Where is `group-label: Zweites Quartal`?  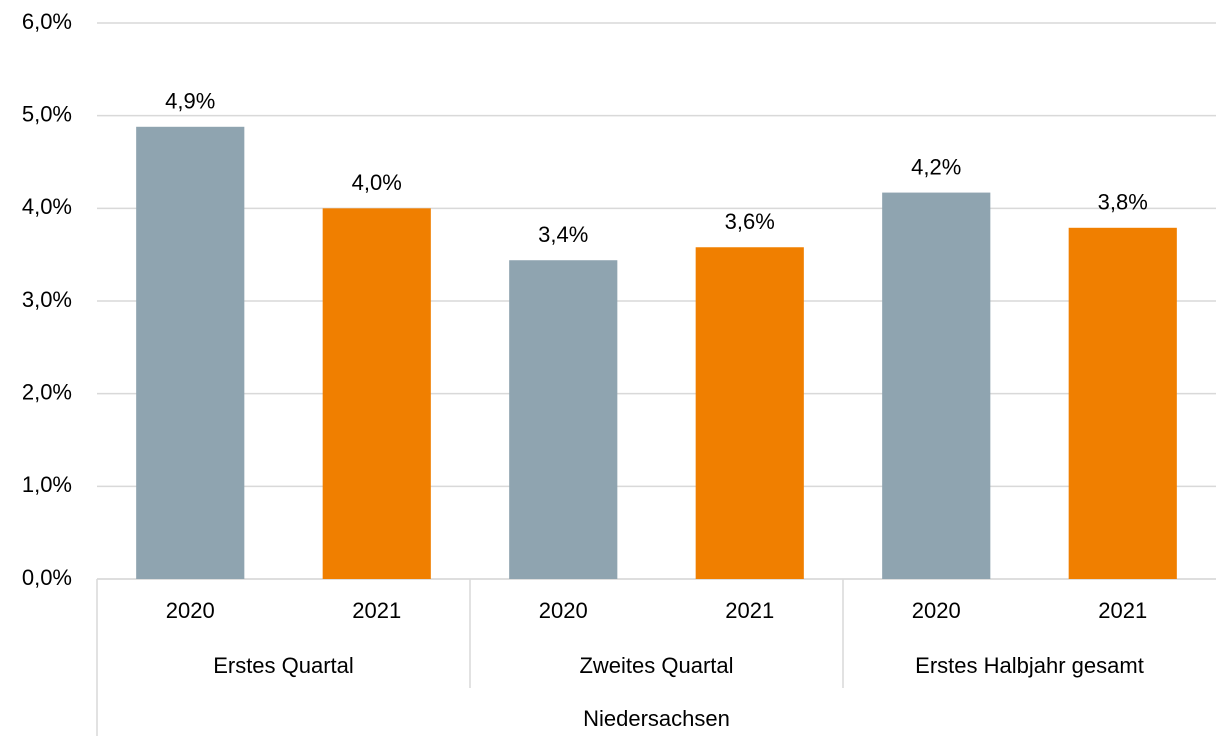
group-label: Zweites Quartal is located at coordinates (656, 665).